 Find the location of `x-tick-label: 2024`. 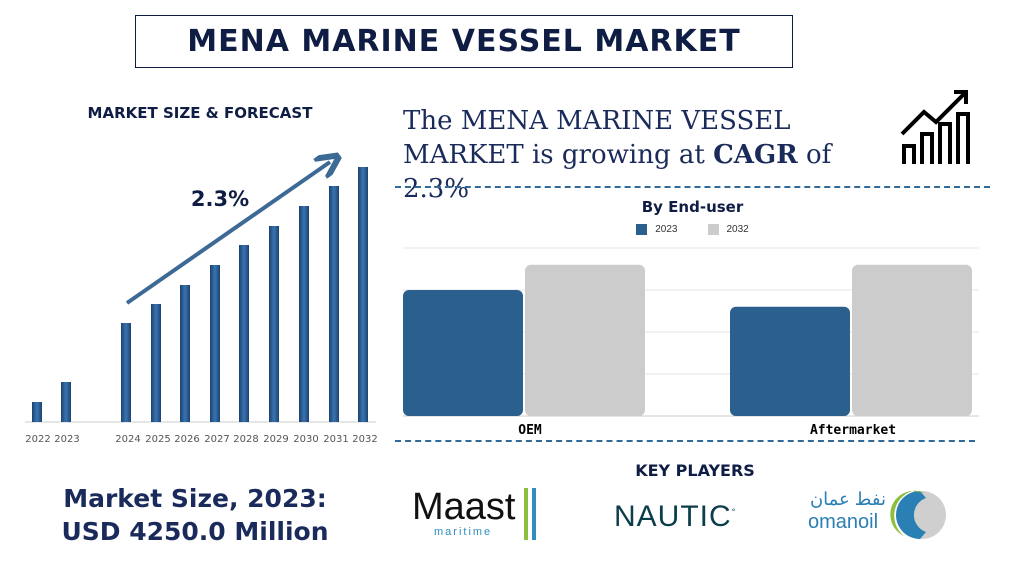

x-tick-label: 2024 is located at coordinates (127, 439).